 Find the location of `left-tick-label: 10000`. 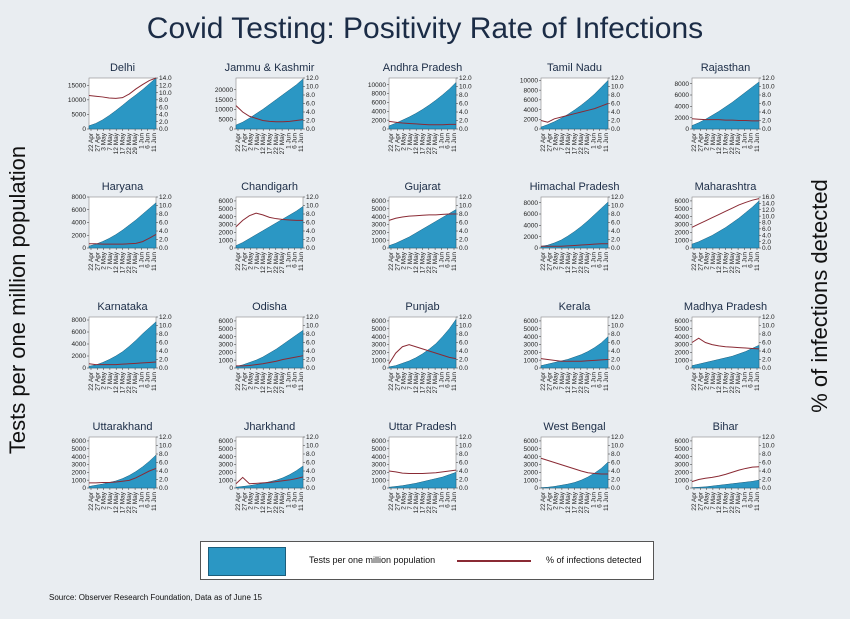

left-tick-label: 10000 is located at coordinates (529, 81).